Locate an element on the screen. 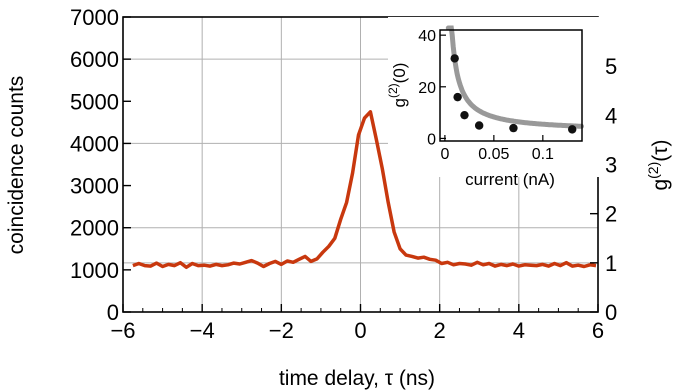 Image resolution: width=681 pixels, height=391 pixels. inset-x-tick-labels: 0 0.05 0.1 is located at coordinates (497, 154).